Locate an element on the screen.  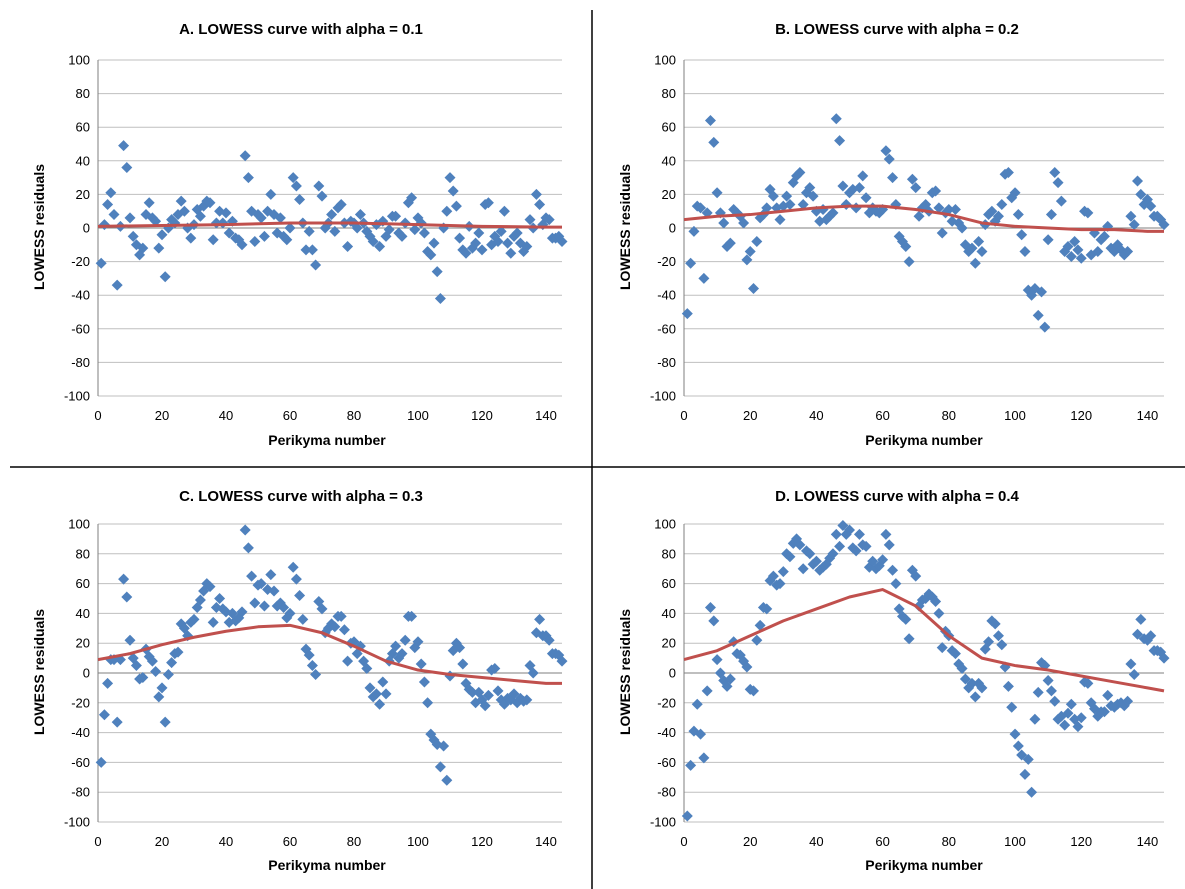
panel-c-ytick-label: 40 is located at coordinates (83, 613).